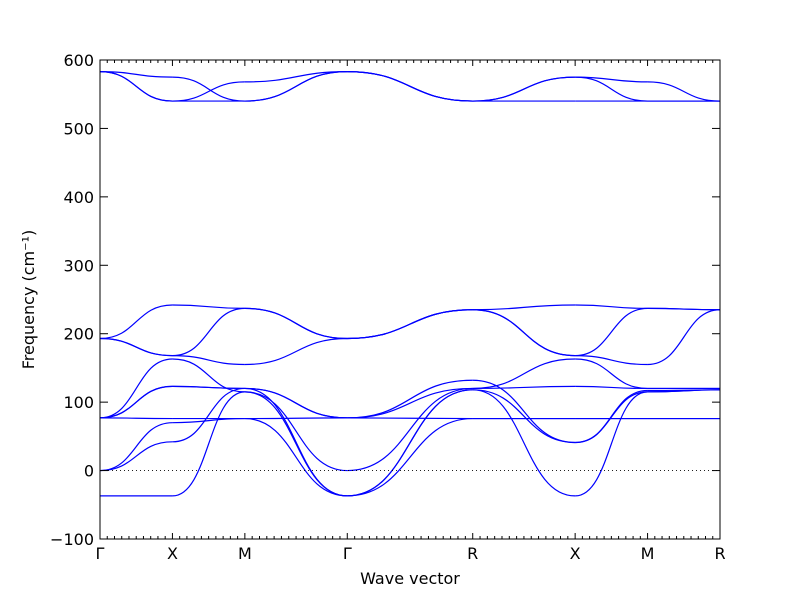  Describe the element at coordinates (72, 539) in the screenshot. I see `y-tick-label: −100` at that location.